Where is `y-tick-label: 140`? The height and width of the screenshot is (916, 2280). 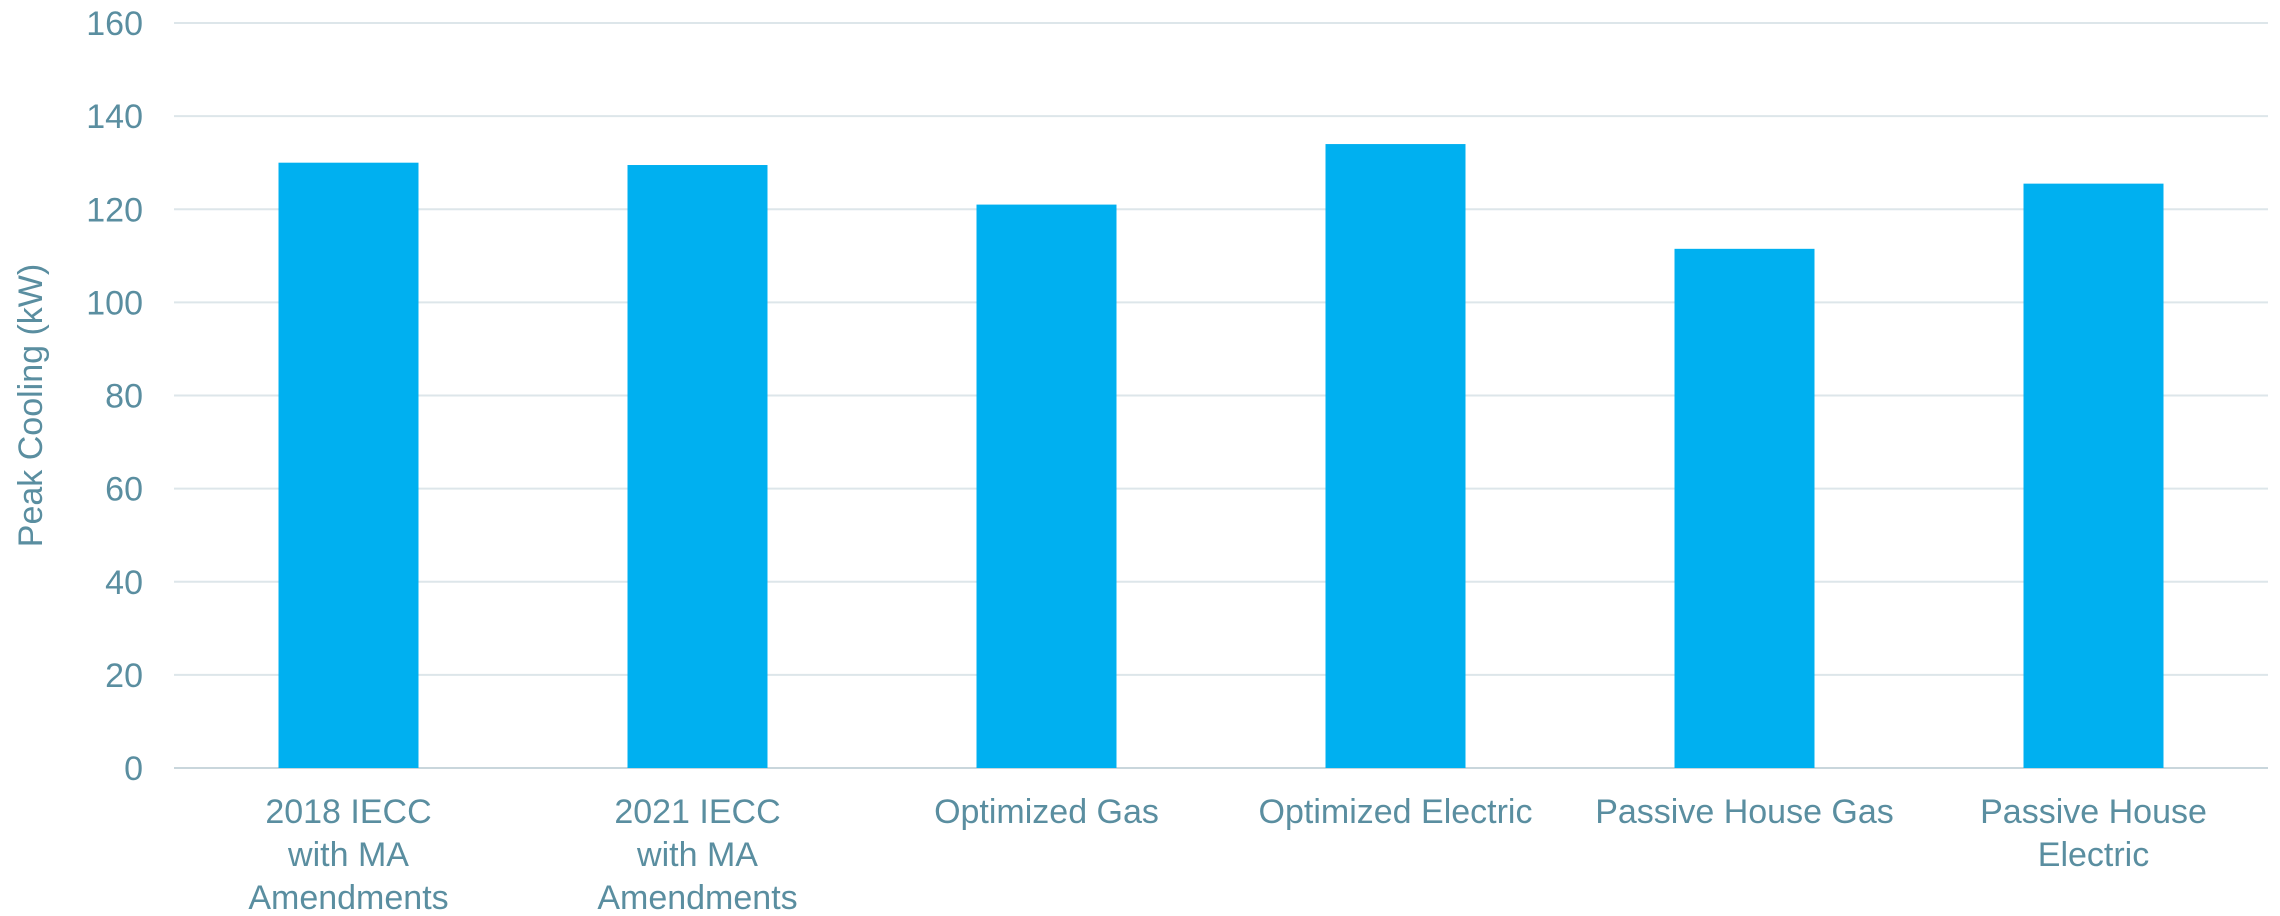
y-tick-label: 140 is located at coordinates (114, 117).